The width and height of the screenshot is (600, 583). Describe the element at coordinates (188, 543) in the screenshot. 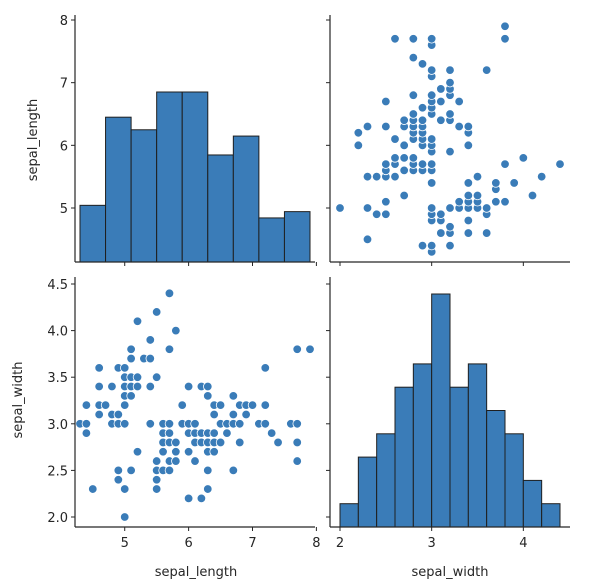

I see `x-tick-label: 6` at that location.